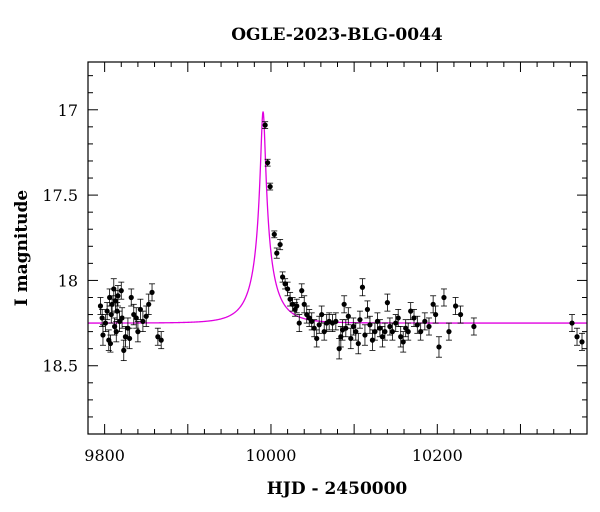 This screenshot has width=600, height=512. What do you see at coordinates (60, 195) in the screenshot?
I see `y-tick-label: 17.5` at bounding box center [60, 195].